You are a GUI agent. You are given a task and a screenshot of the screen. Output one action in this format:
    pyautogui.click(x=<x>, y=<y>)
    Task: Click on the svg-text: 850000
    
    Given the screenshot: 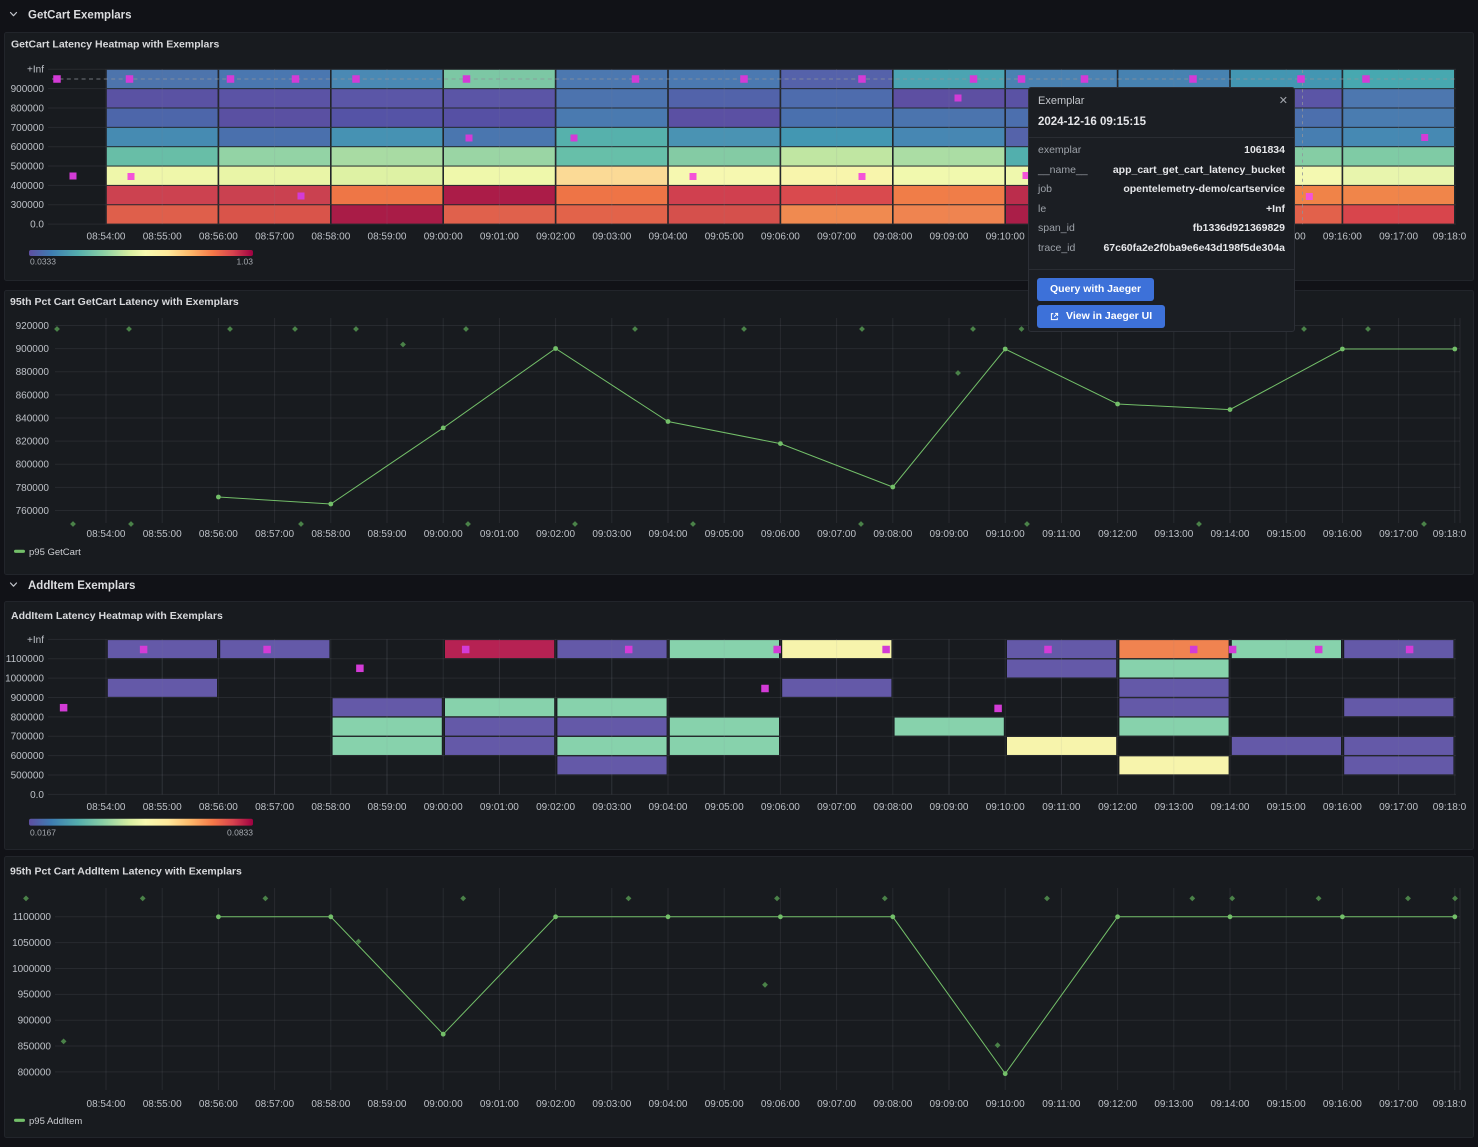 What is the action you would take?
    pyautogui.click(x=35, y=1047)
    